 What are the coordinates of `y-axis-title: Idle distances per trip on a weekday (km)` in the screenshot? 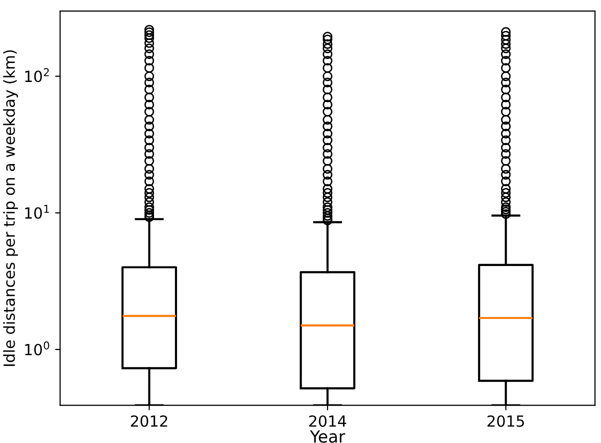 It's located at (10, 208).